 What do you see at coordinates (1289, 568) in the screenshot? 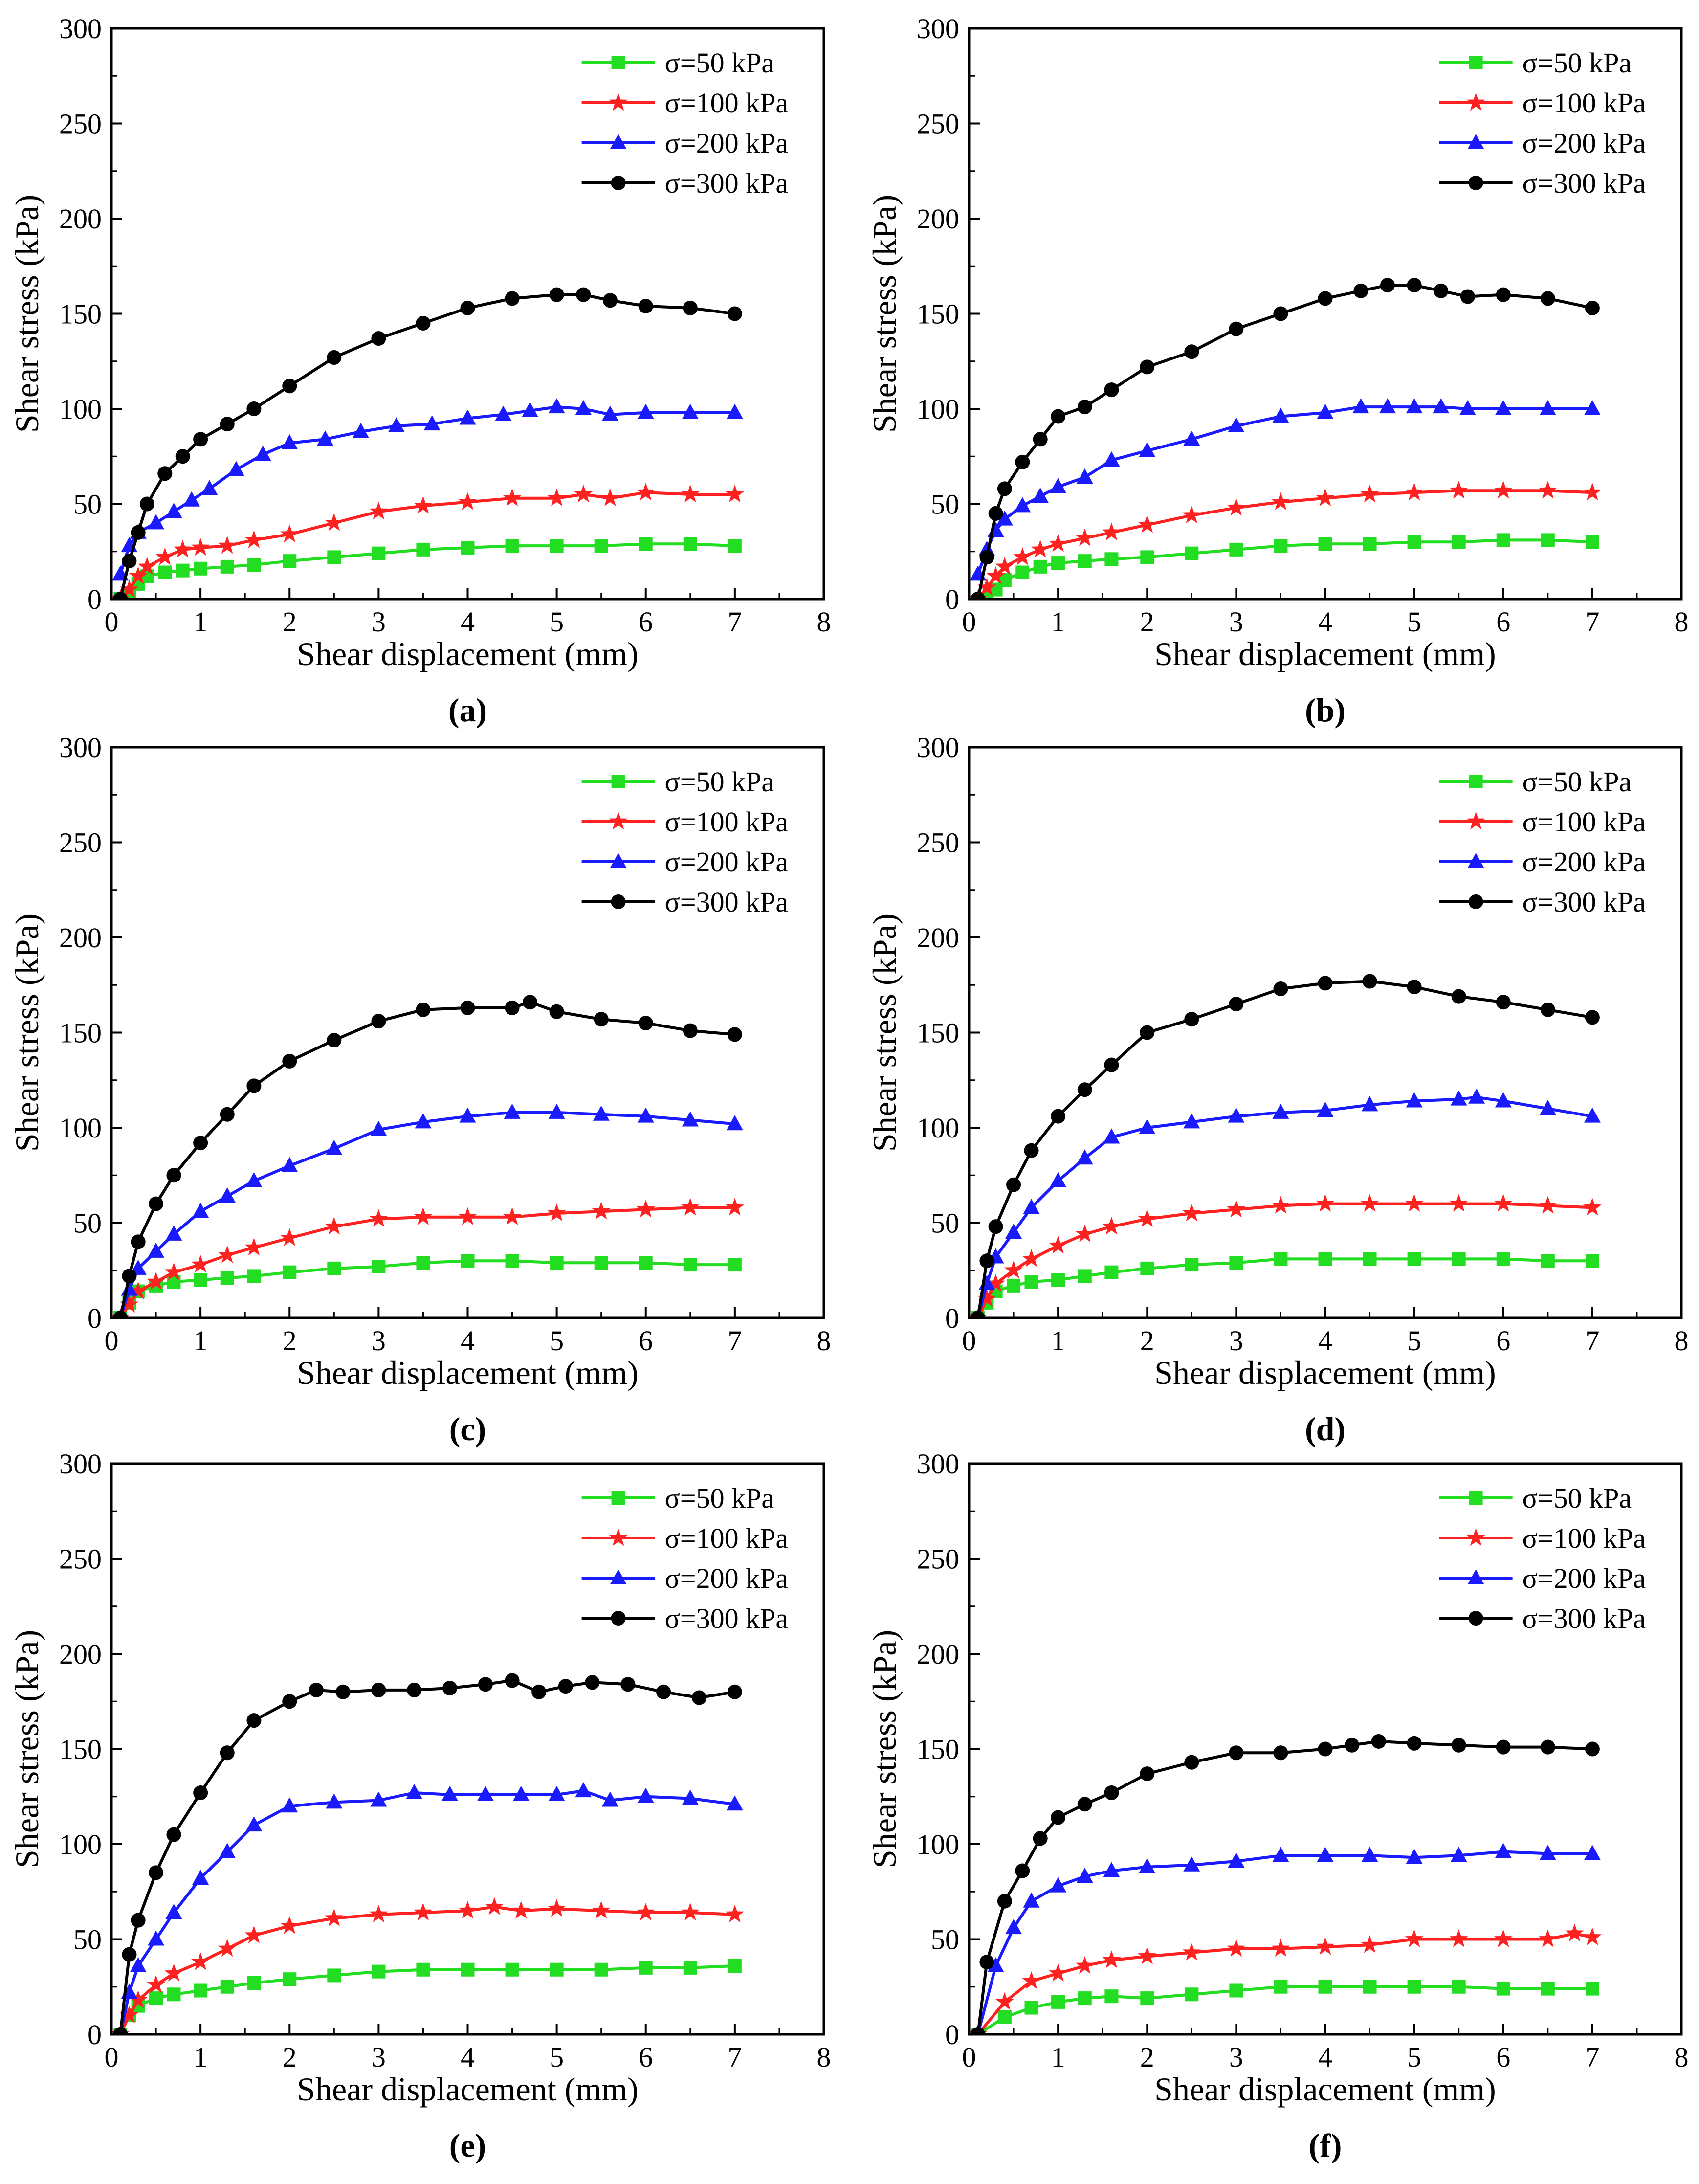
I see `series-line` at bounding box center [1289, 568].